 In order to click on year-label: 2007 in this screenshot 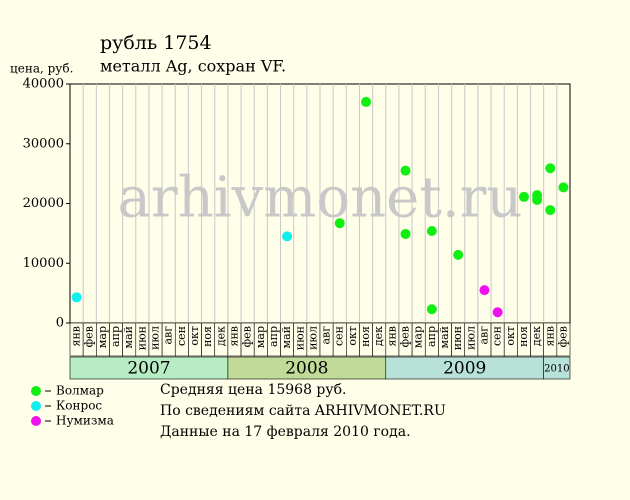, I will do `click(148, 369)`.